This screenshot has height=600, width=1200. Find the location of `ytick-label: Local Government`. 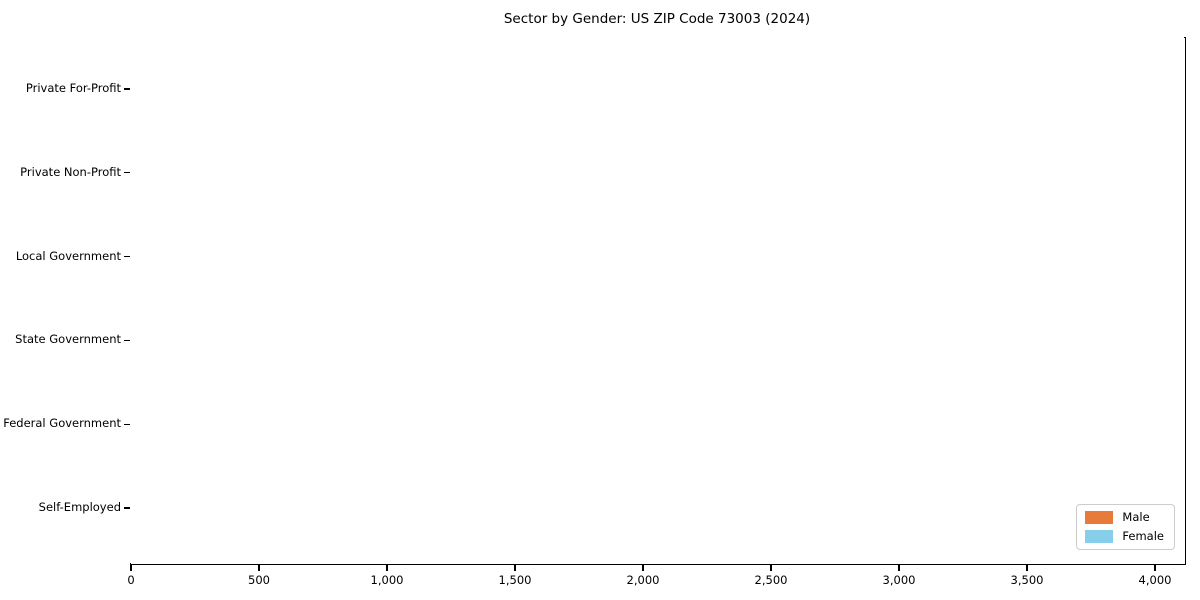

ytick-label: Local Government is located at coordinates (68, 255).